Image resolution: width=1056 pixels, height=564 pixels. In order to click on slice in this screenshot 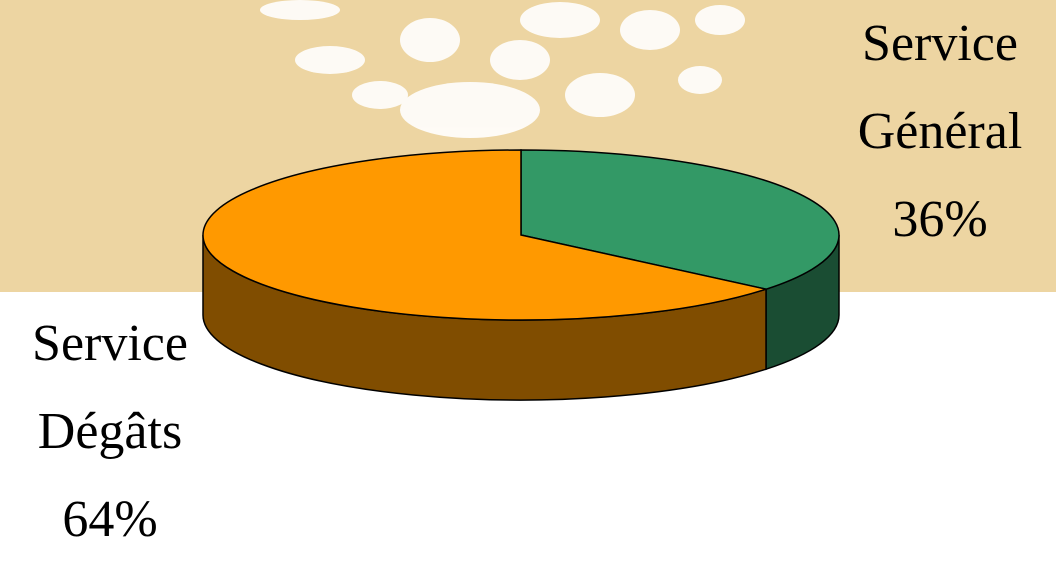, I will do `click(680, 219)`.